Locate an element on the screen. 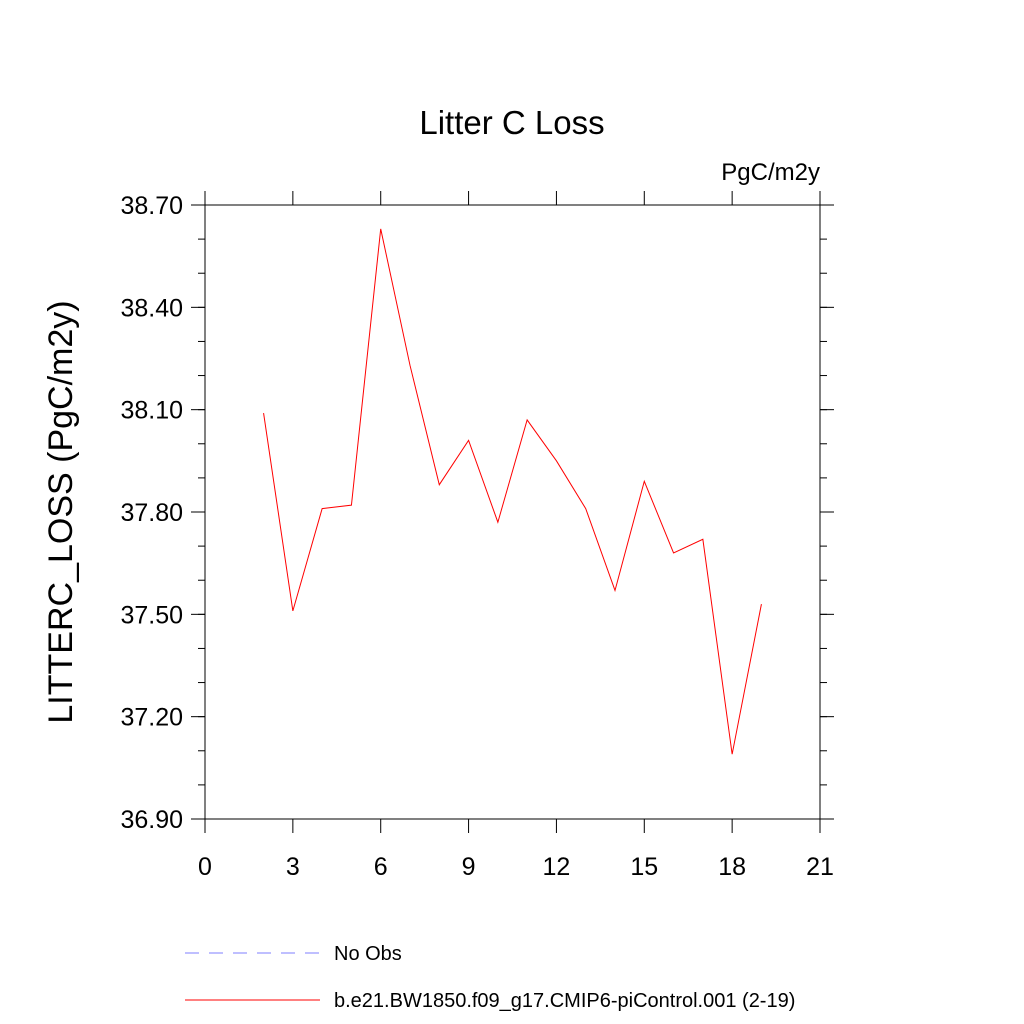 The height and width of the screenshot is (1024, 1024). chart-title: Litter C Loss is located at coordinates (511, 122).